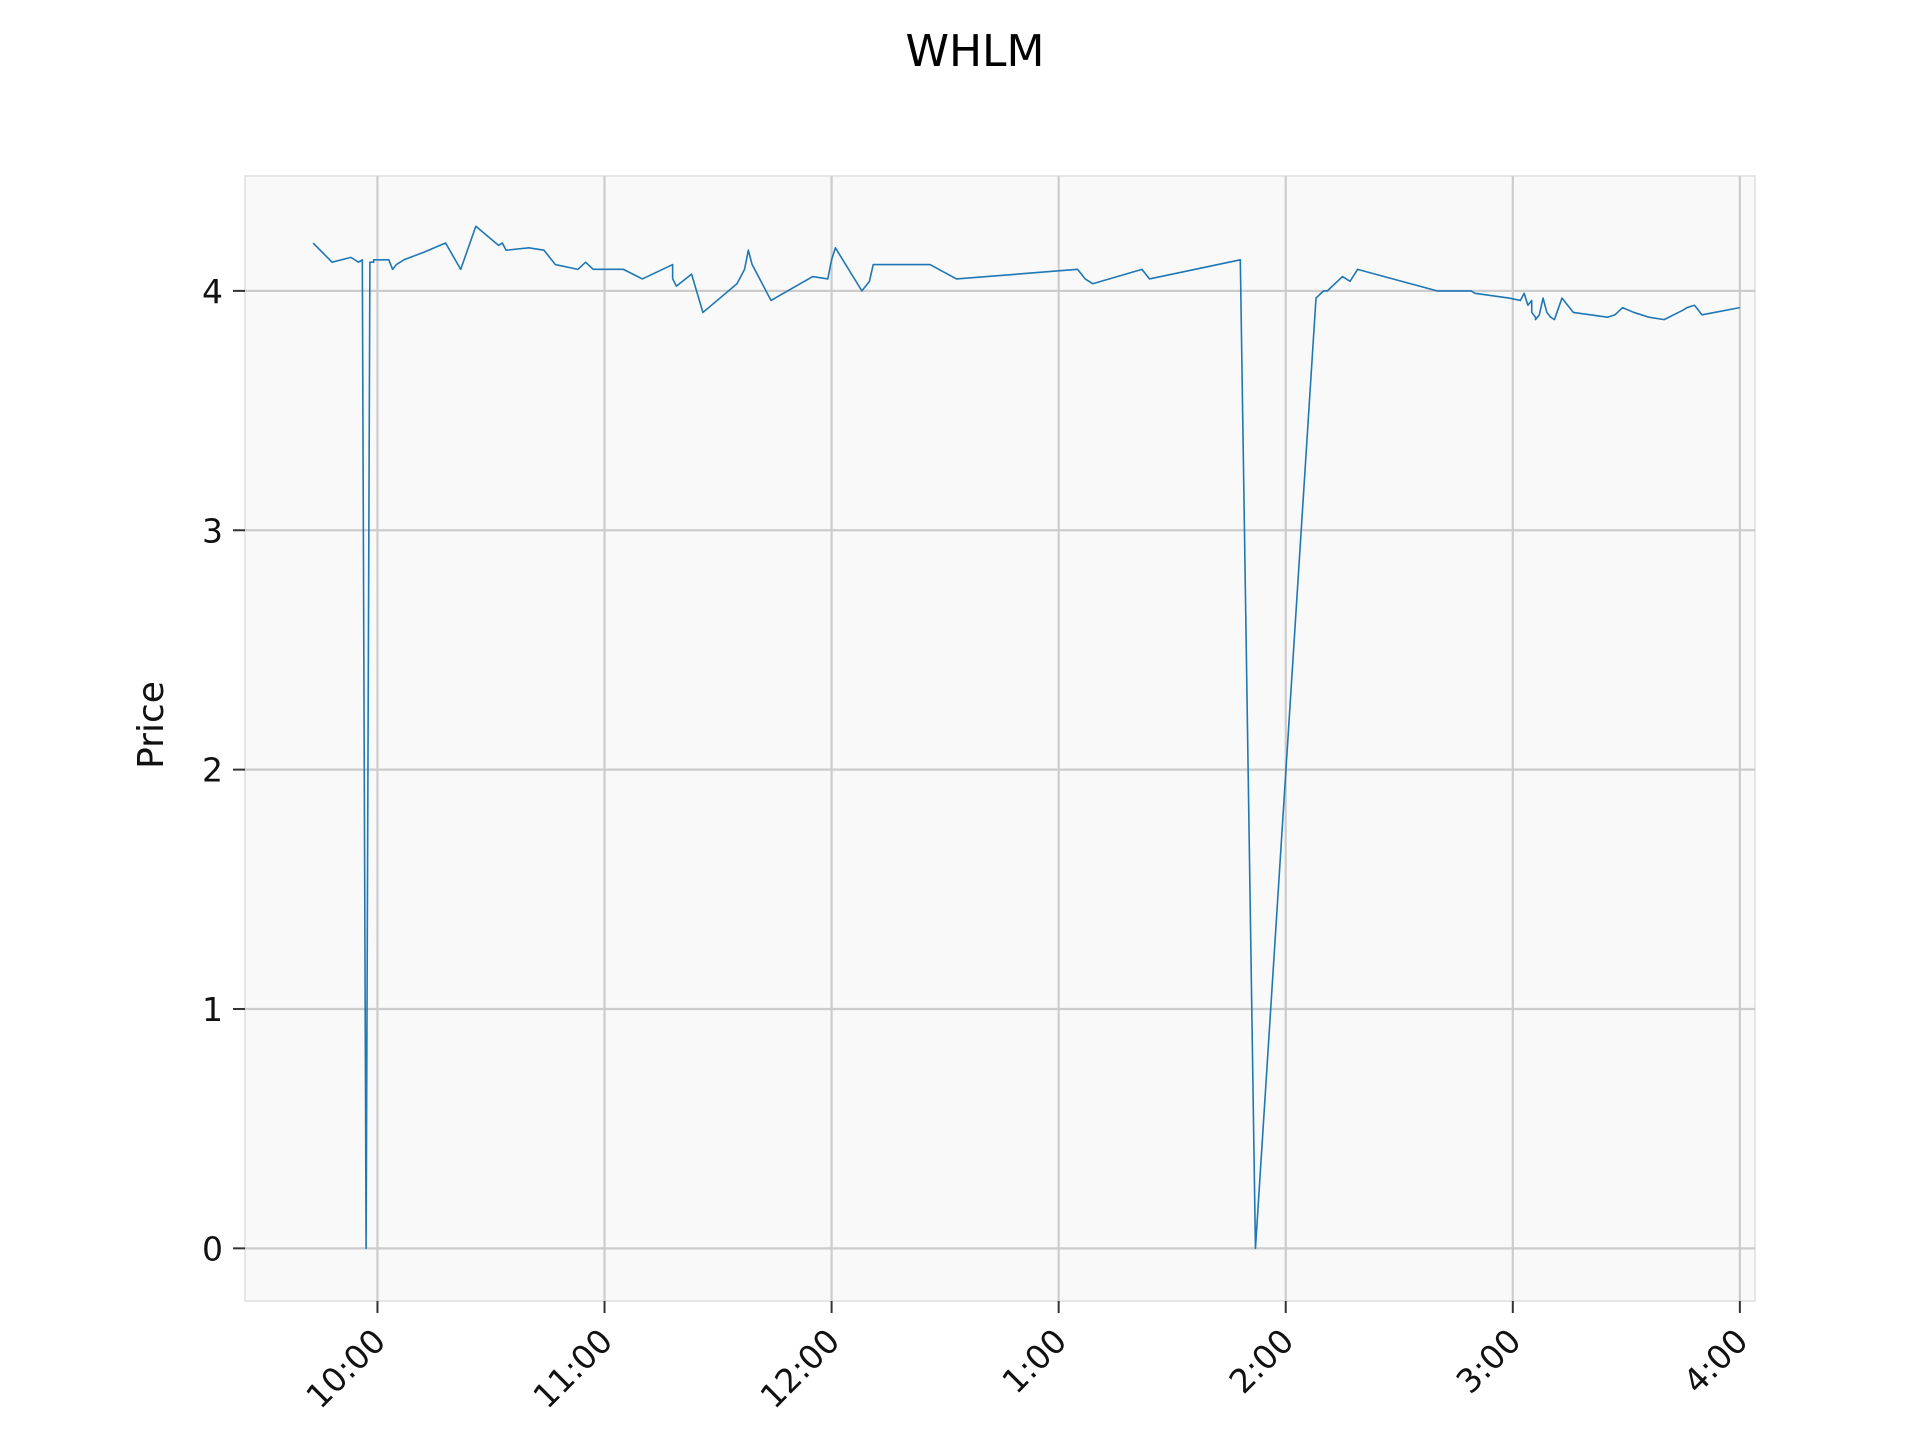 This screenshot has height=1440, width=1920. Describe the element at coordinates (223, 770) in the screenshot. I see `y-axis-ticks: 0 1 2 3 4` at that location.